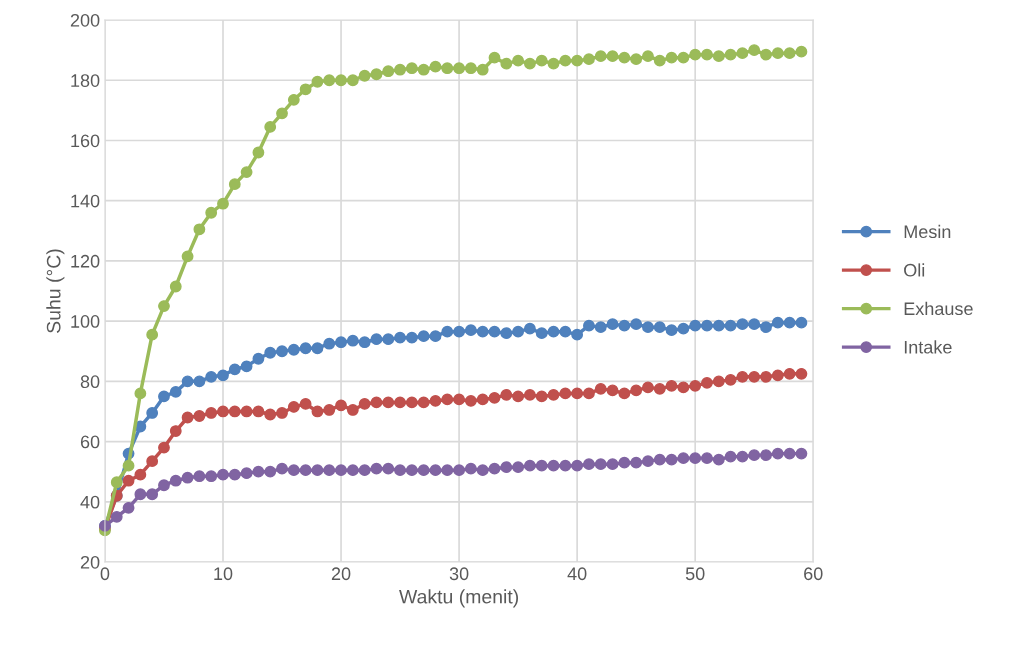  I want to click on y-tick-label: 100, so click(85, 321).